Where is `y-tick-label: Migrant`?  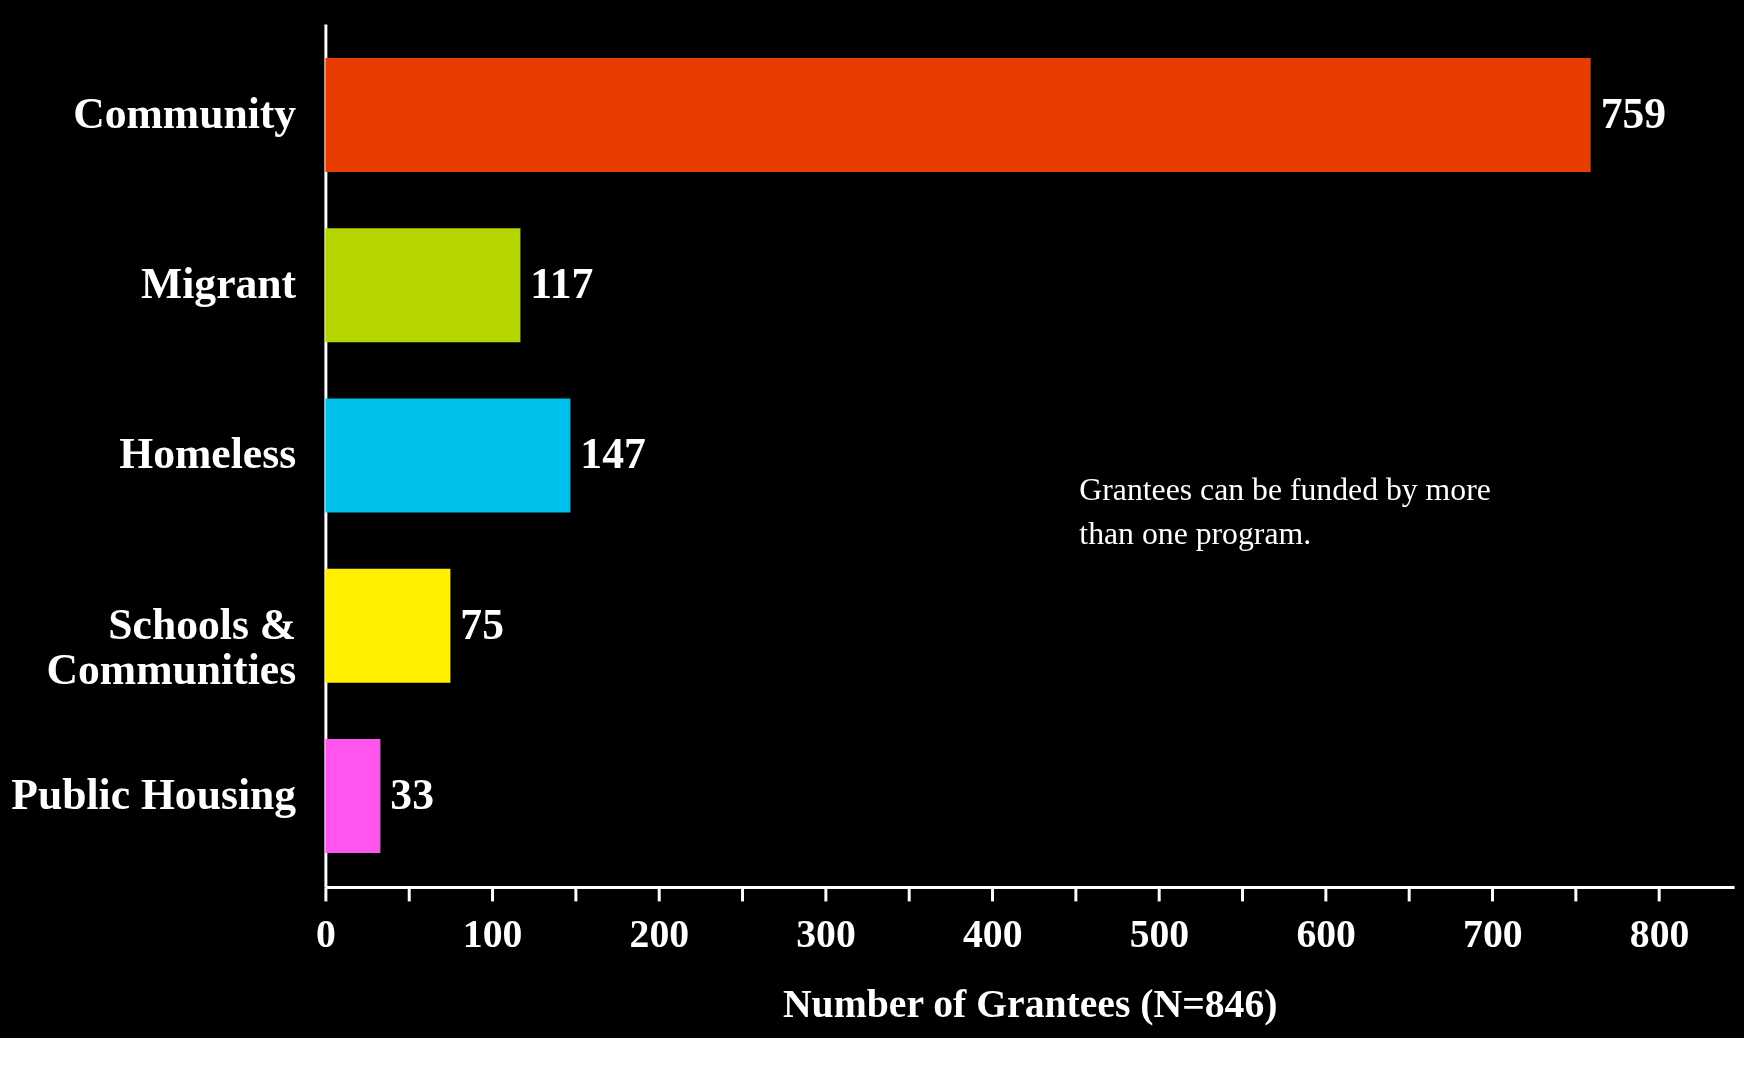
y-tick-label: Migrant is located at coordinates (219, 283).